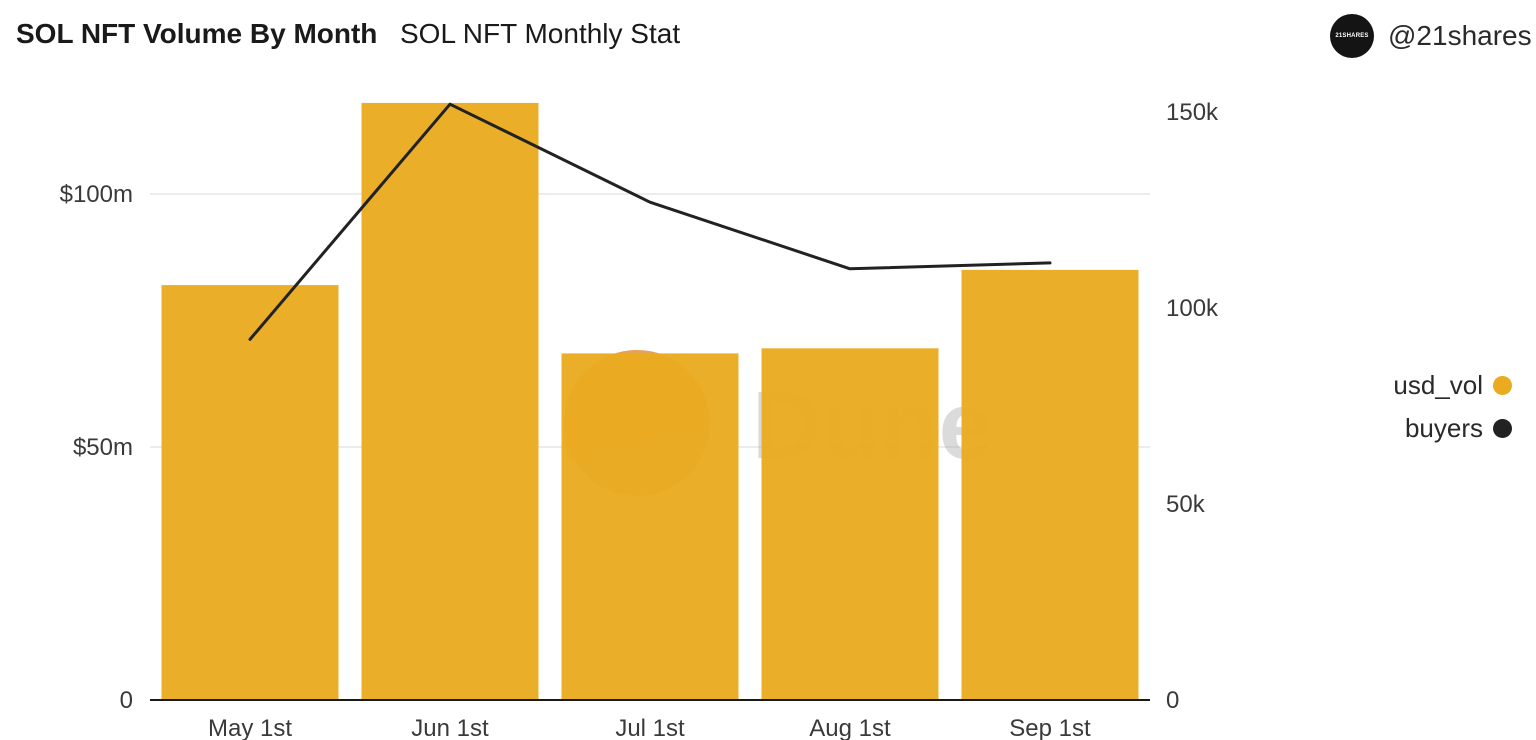 Image resolution: width=1536 pixels, height=740 pixels. I want to click on legend: usd_vol buyers, so click(1452, 407).